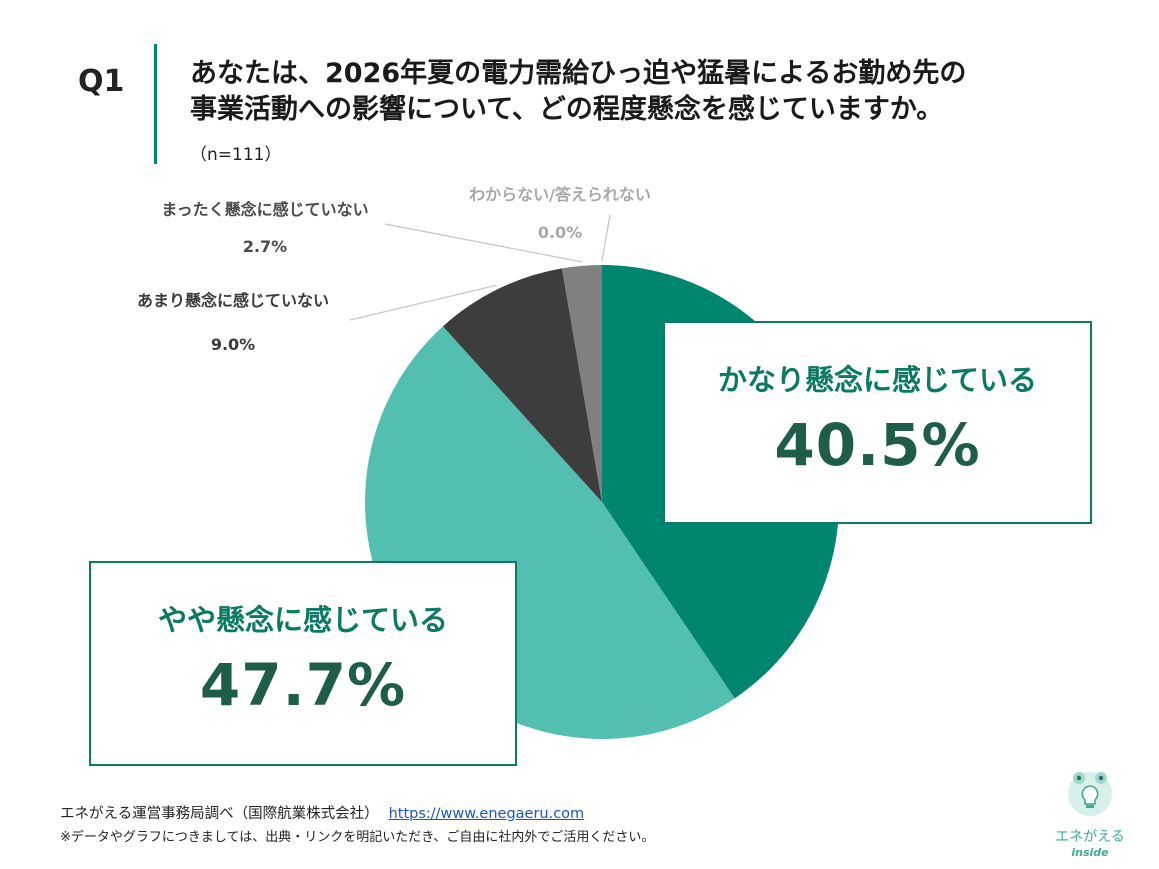 The height and width of the screenshot is (869, 1159). Describe the element at coordinates (233, 300) in the screenshot. I see `slice-label-3: あまり懸念に感じていない` at that location.